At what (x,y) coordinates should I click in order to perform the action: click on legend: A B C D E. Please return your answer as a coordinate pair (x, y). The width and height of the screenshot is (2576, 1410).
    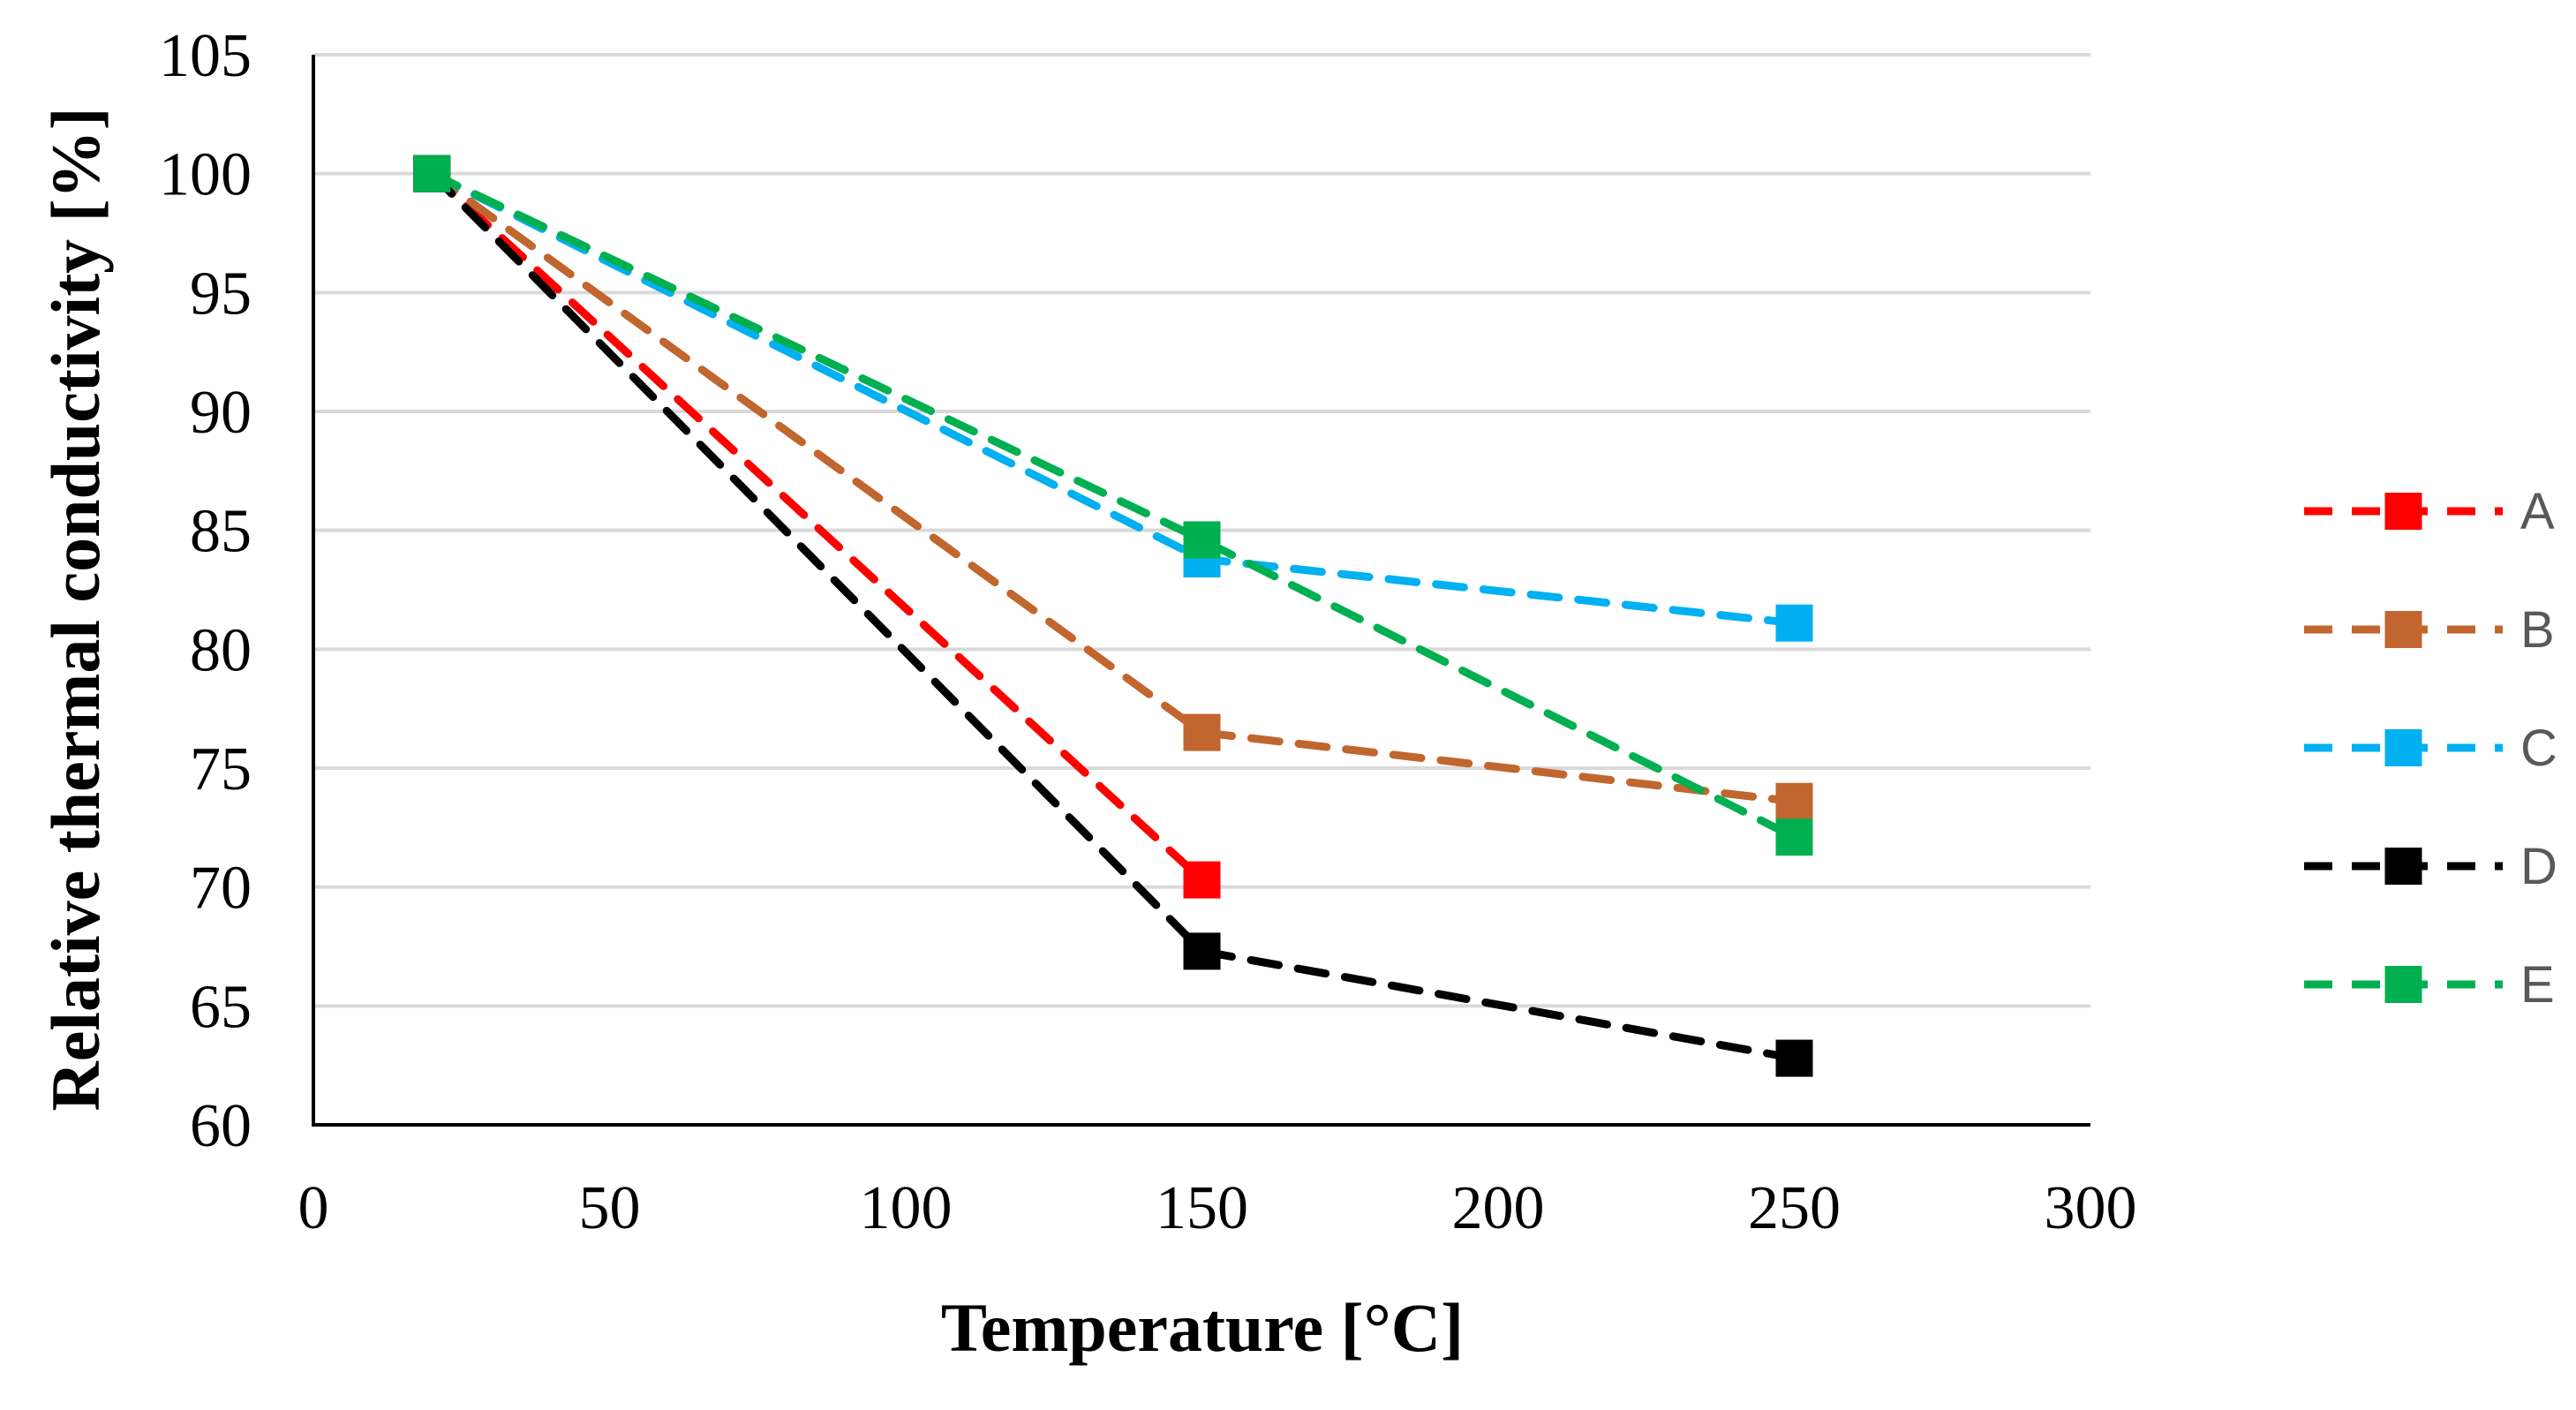
    Looking at the image, I should click on (2431, 749).